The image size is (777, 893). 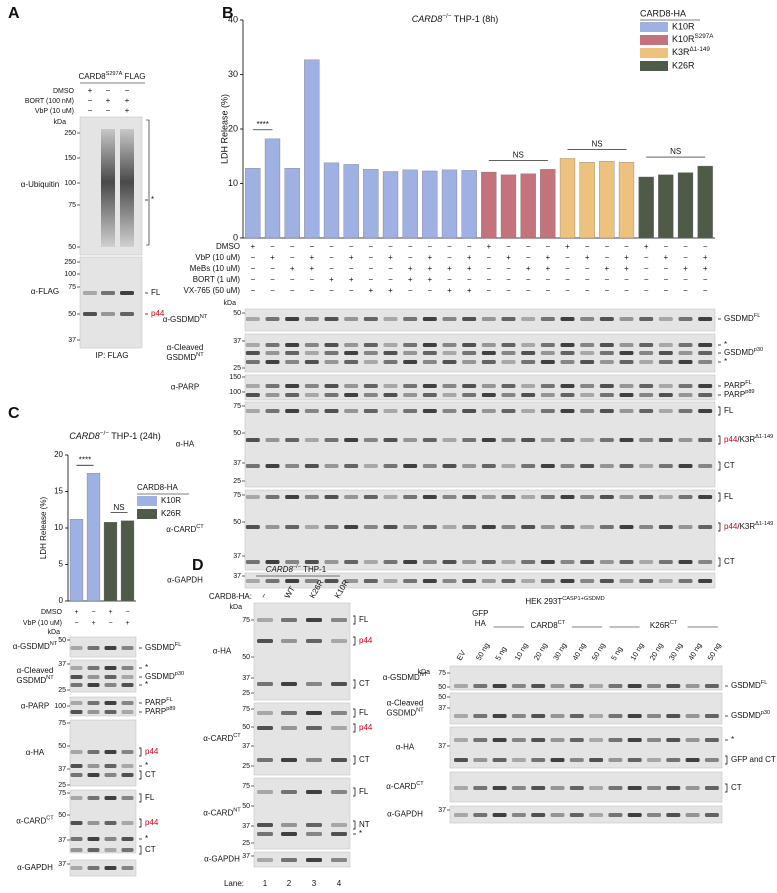 What do you see at coordinates (663, 13) in the screenshot?
I see `legend-title: CARD8-HA` at bounding box center [663, 13].